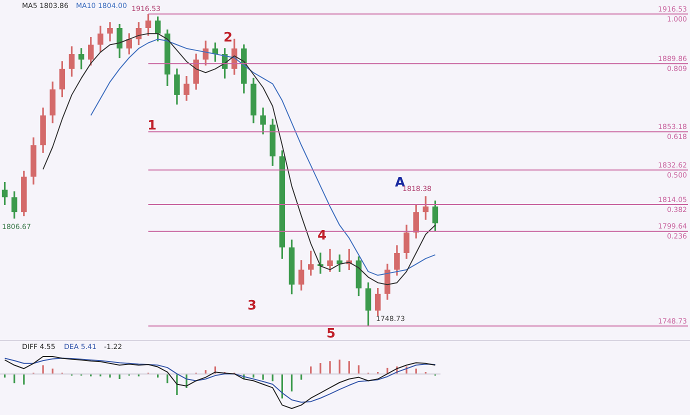  What do you see at coordinates (331, 334) in the screenshot?
I see `text: 5` at bounding box center [331, 334].